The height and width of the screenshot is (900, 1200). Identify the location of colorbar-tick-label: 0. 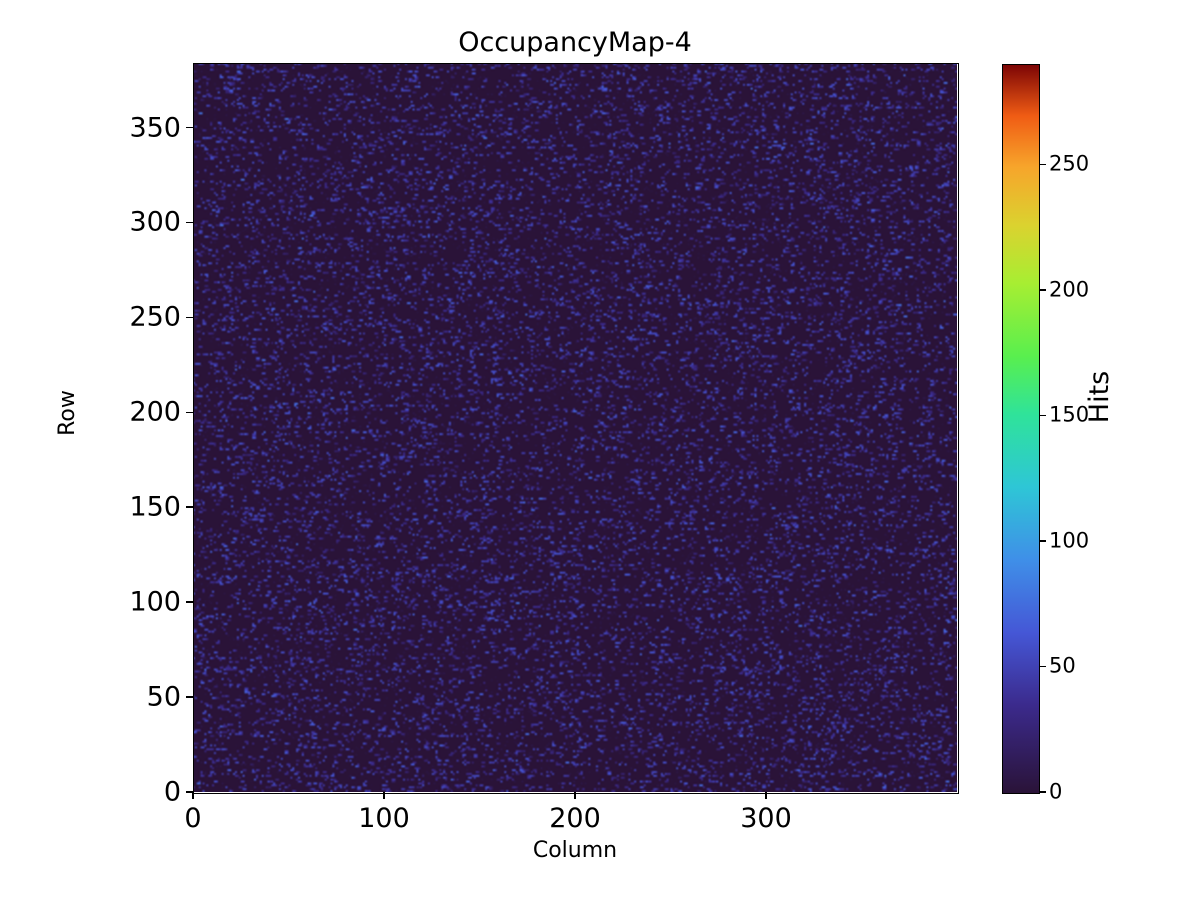
(1056, 791).